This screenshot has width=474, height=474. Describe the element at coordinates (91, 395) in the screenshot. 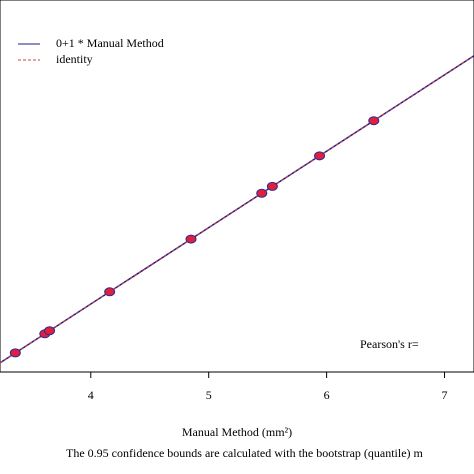

I see `x-tick-label: 4` at that location.